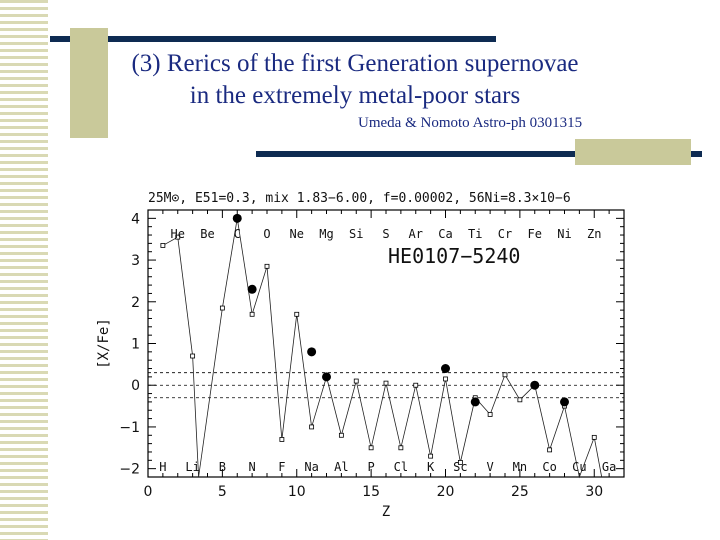 The width and height of the screenshot is (720, 540). Describe the element at coordinates (237, 234) in the screenshot. I see `element-label-top: C` at that location.